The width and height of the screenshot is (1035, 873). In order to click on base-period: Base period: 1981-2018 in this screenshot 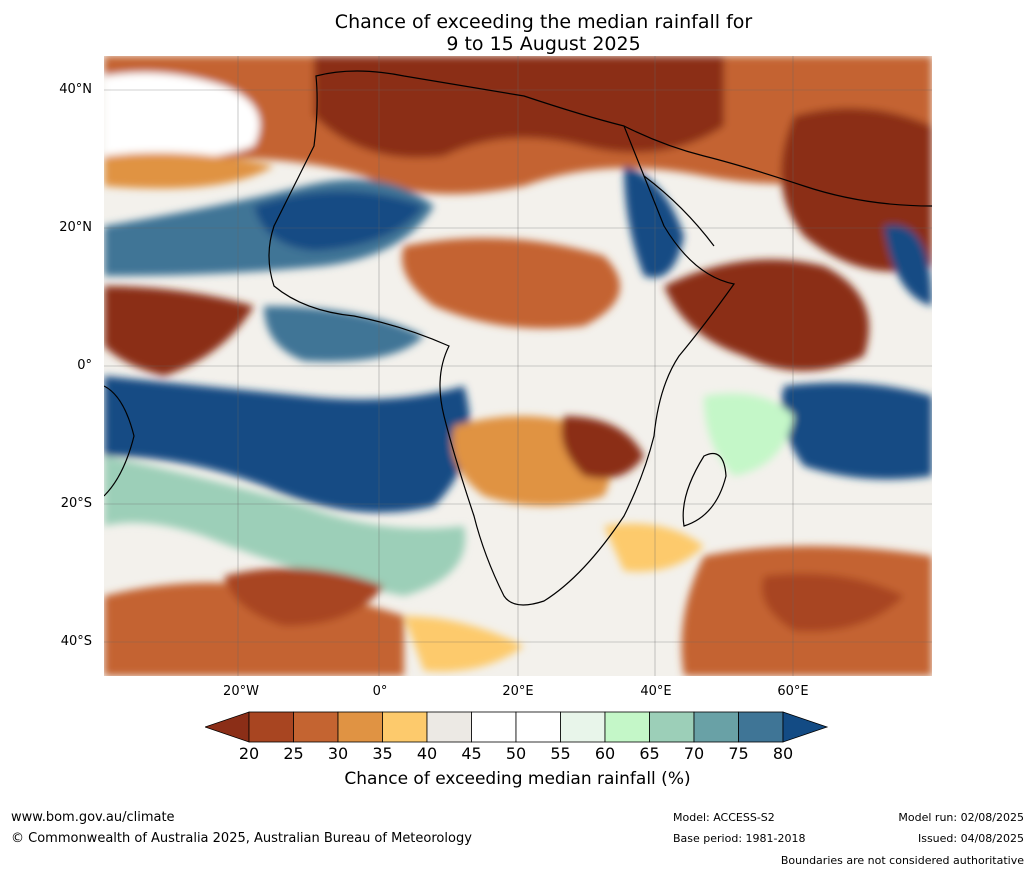, I will do `click(739, 838)`.